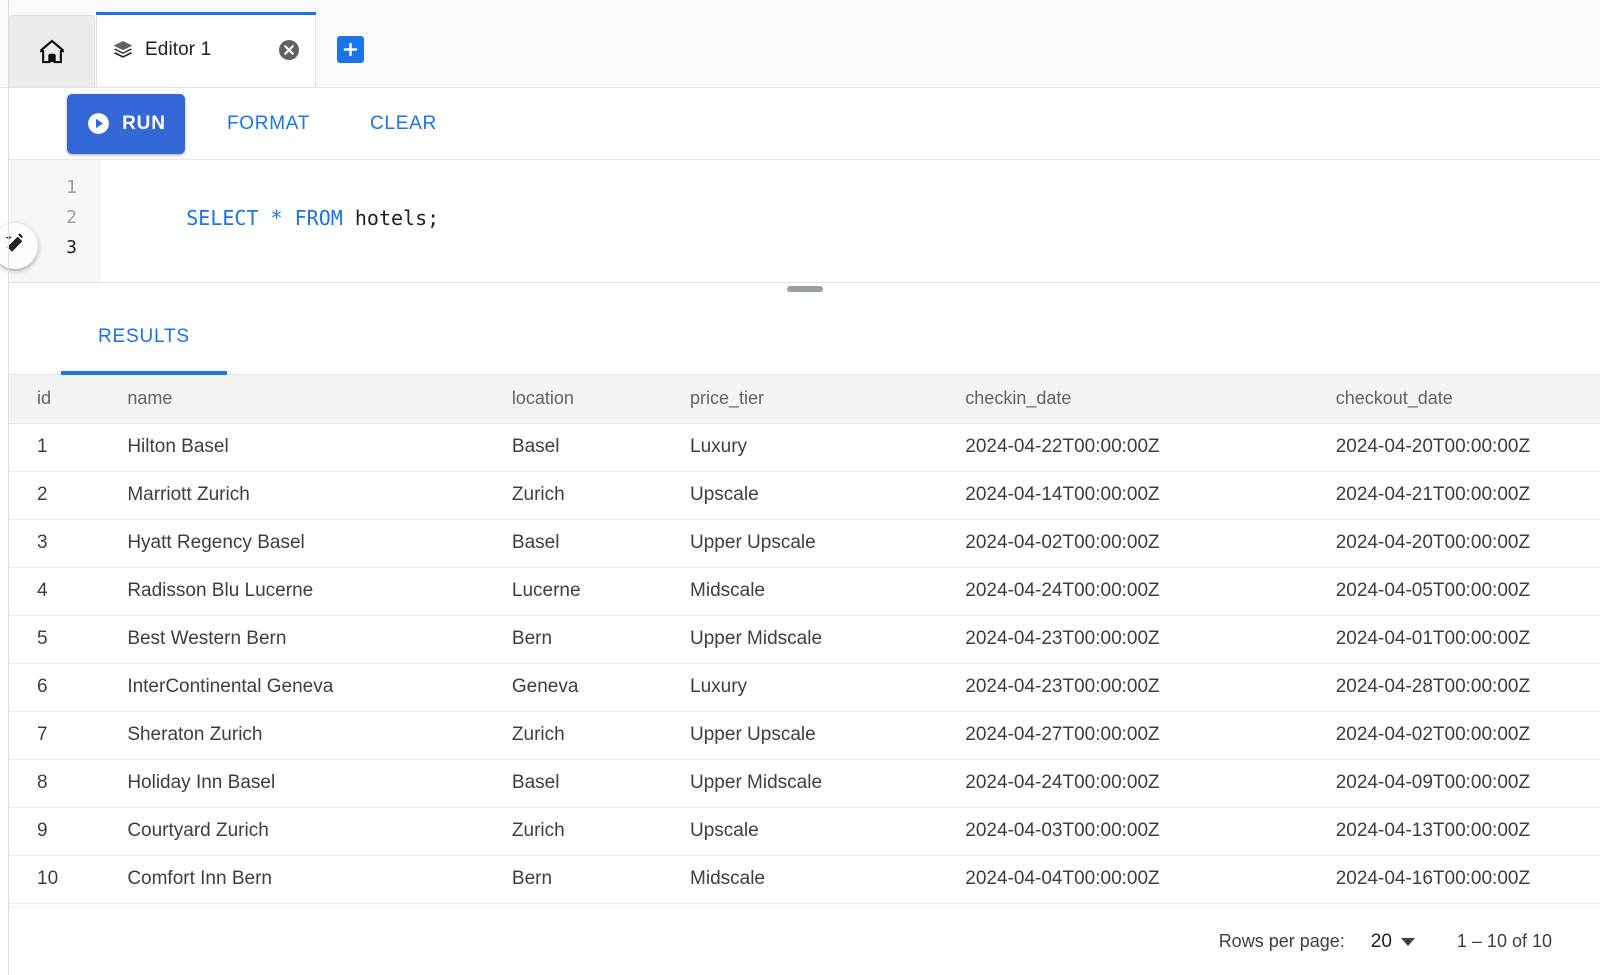 This screenshot has height=975, width=1600. What do you see at coordinates (1504, 941) in the screenshot?
I see `pagination-range-label: 1 – 10 of 10` at bounding box center [1504, 941].